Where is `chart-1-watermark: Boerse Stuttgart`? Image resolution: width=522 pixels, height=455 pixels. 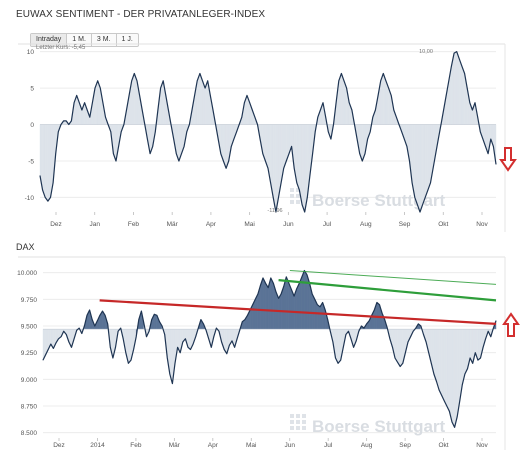
chart-1-watermark: Boerse Stuttgart is located at coordinates (379, 200).